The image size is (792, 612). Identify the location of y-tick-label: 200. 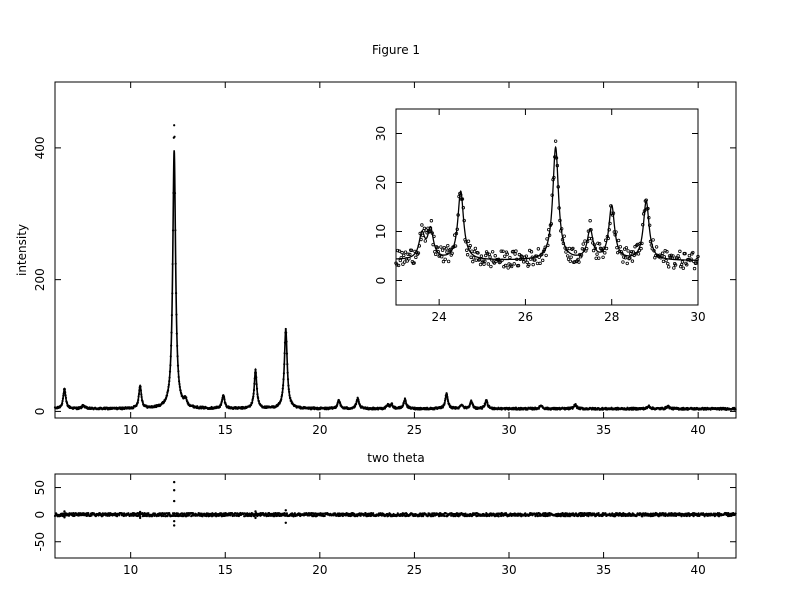
(40, 279).